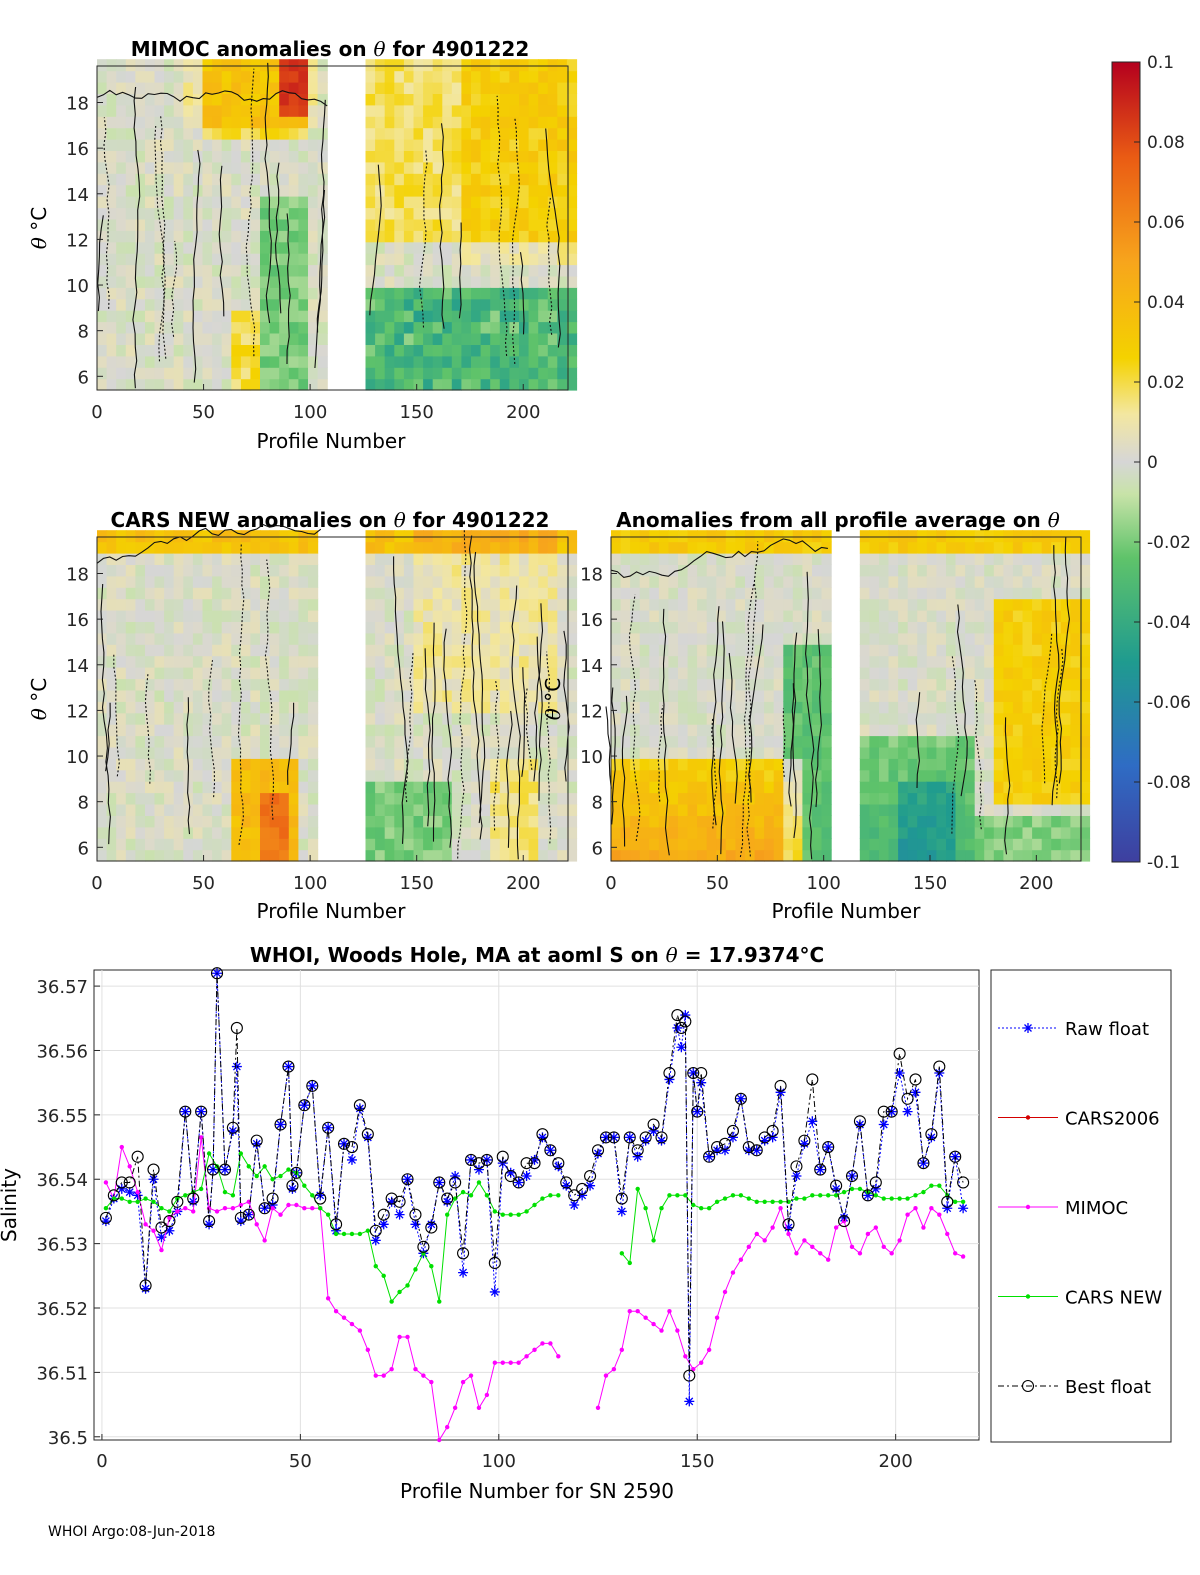 The height and width of the screenshot is (1575, 1200). Describe the element at coordinates (1079, 1119) in the screenshot. I see `legend-item-cars2006: CARS2006` at that location.